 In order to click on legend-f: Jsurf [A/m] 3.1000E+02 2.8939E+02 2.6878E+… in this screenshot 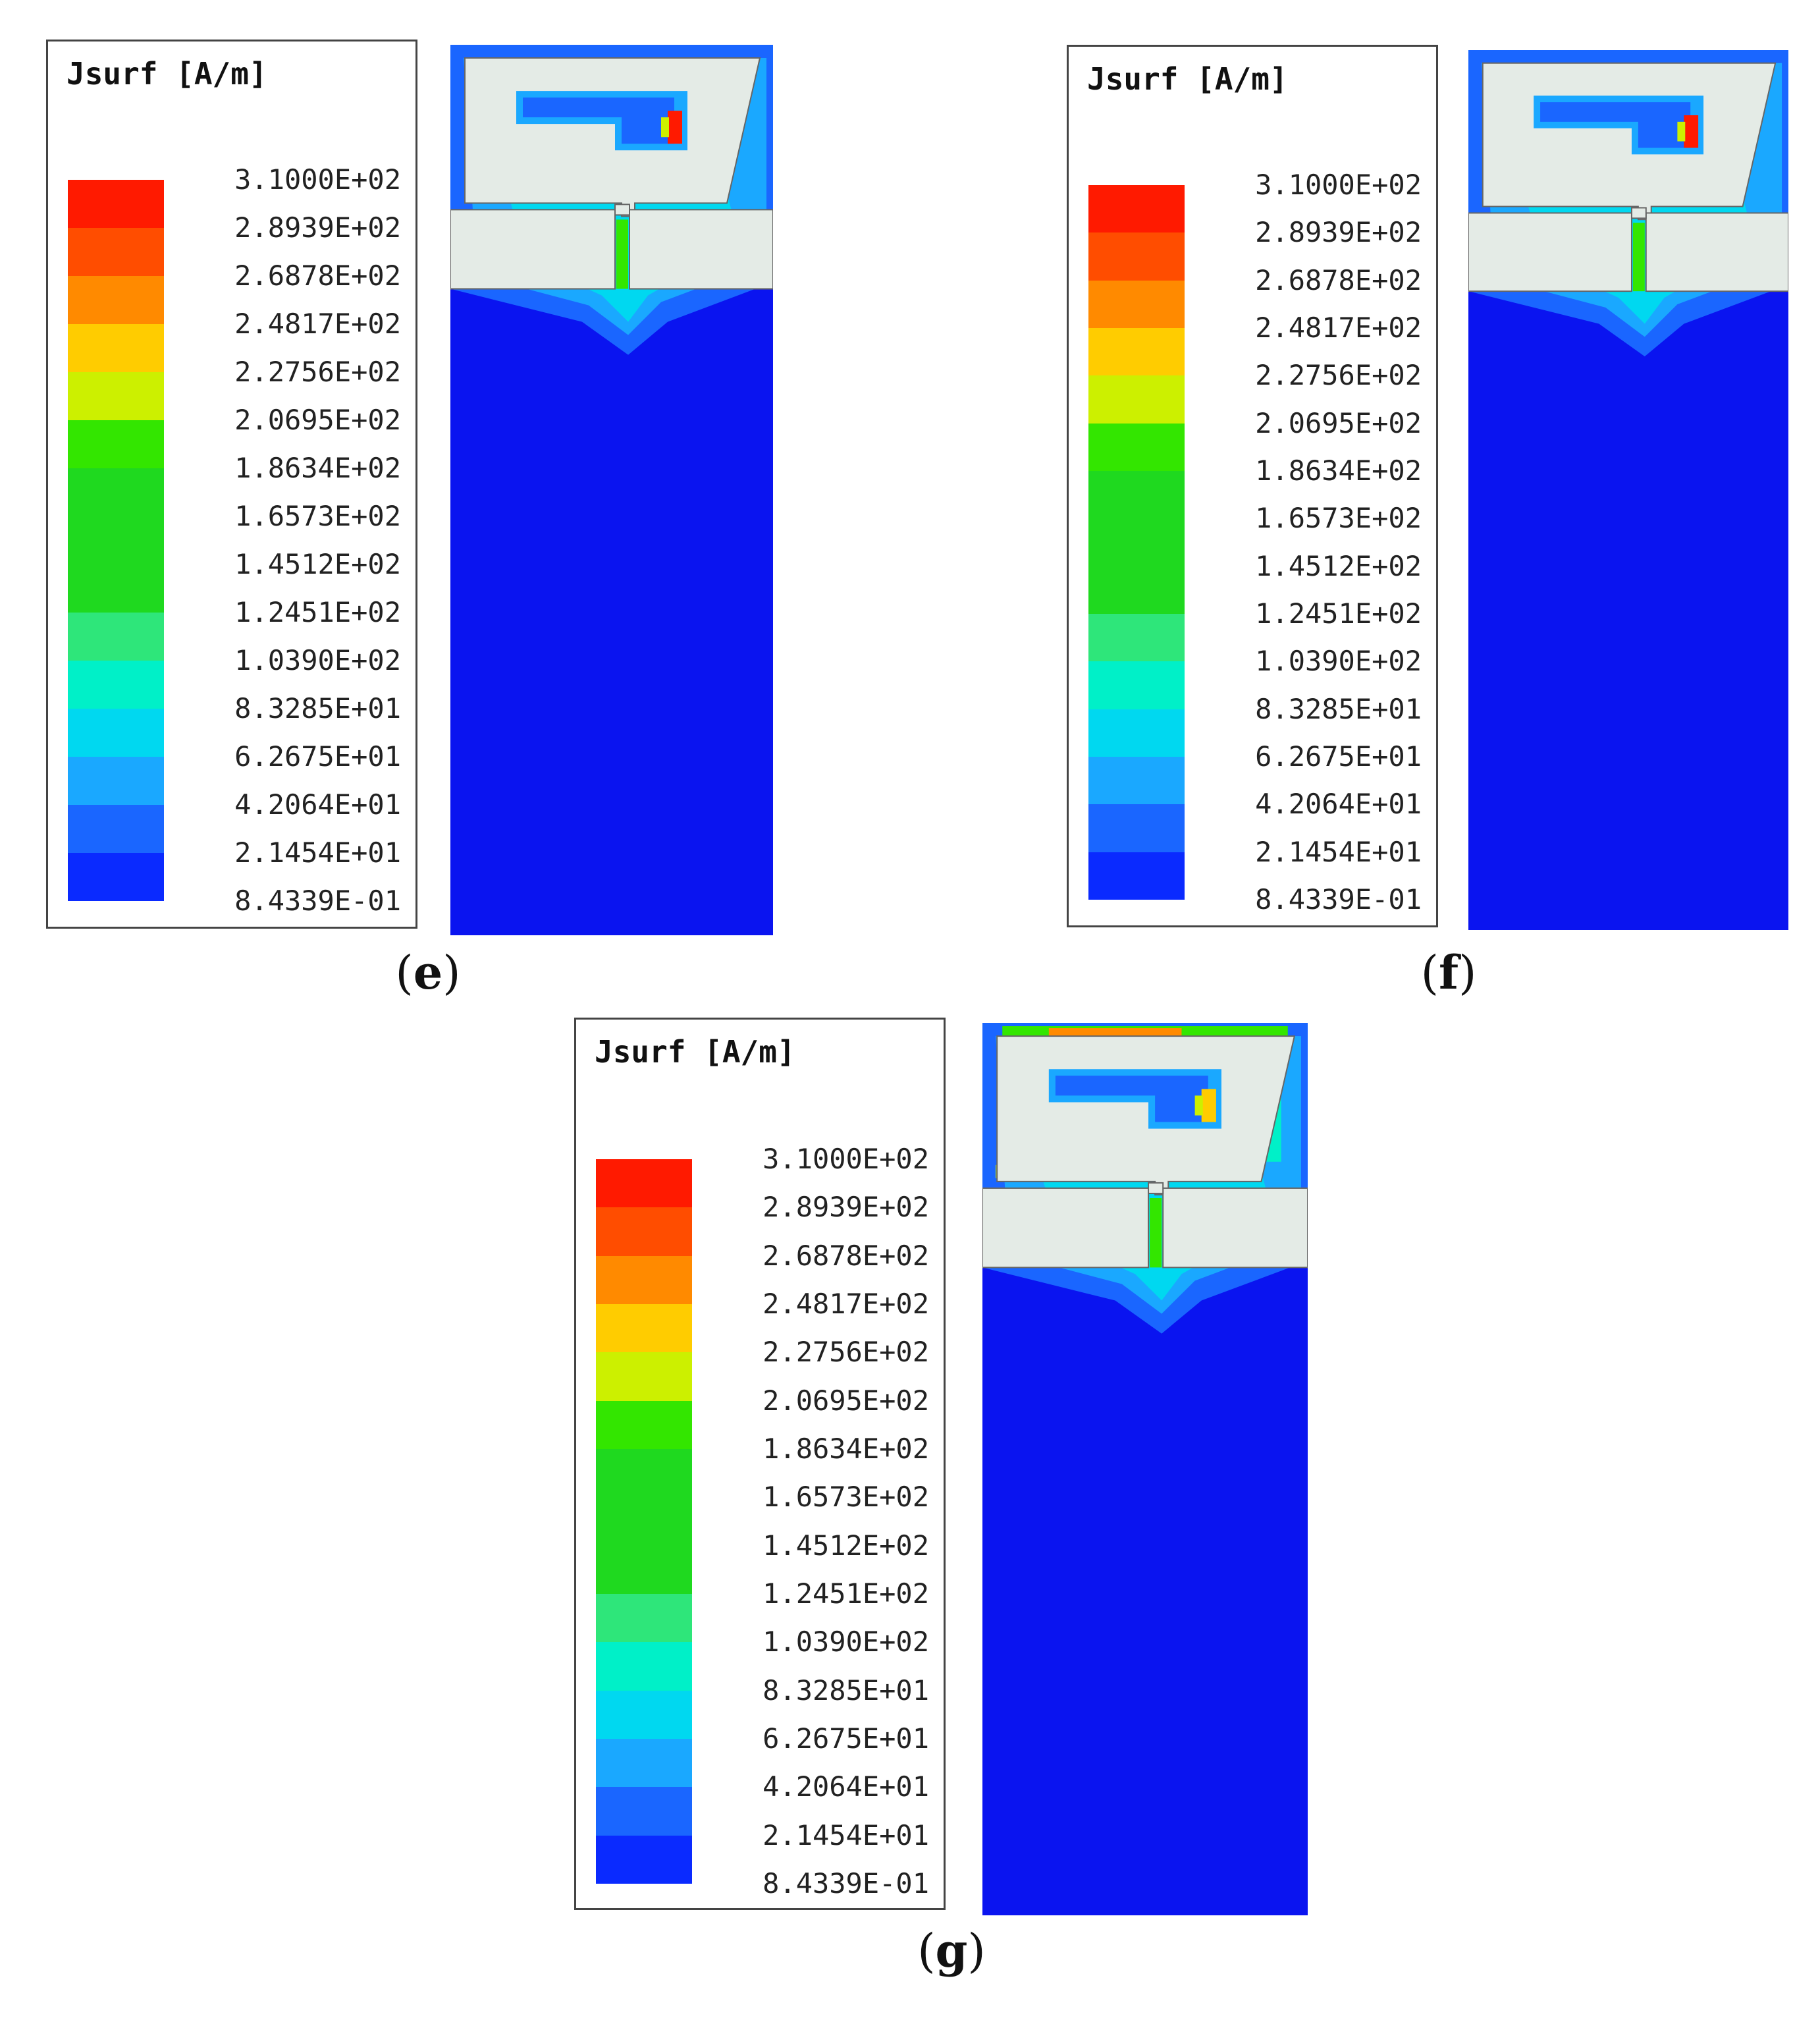, I will do `click(1252, 486)`.